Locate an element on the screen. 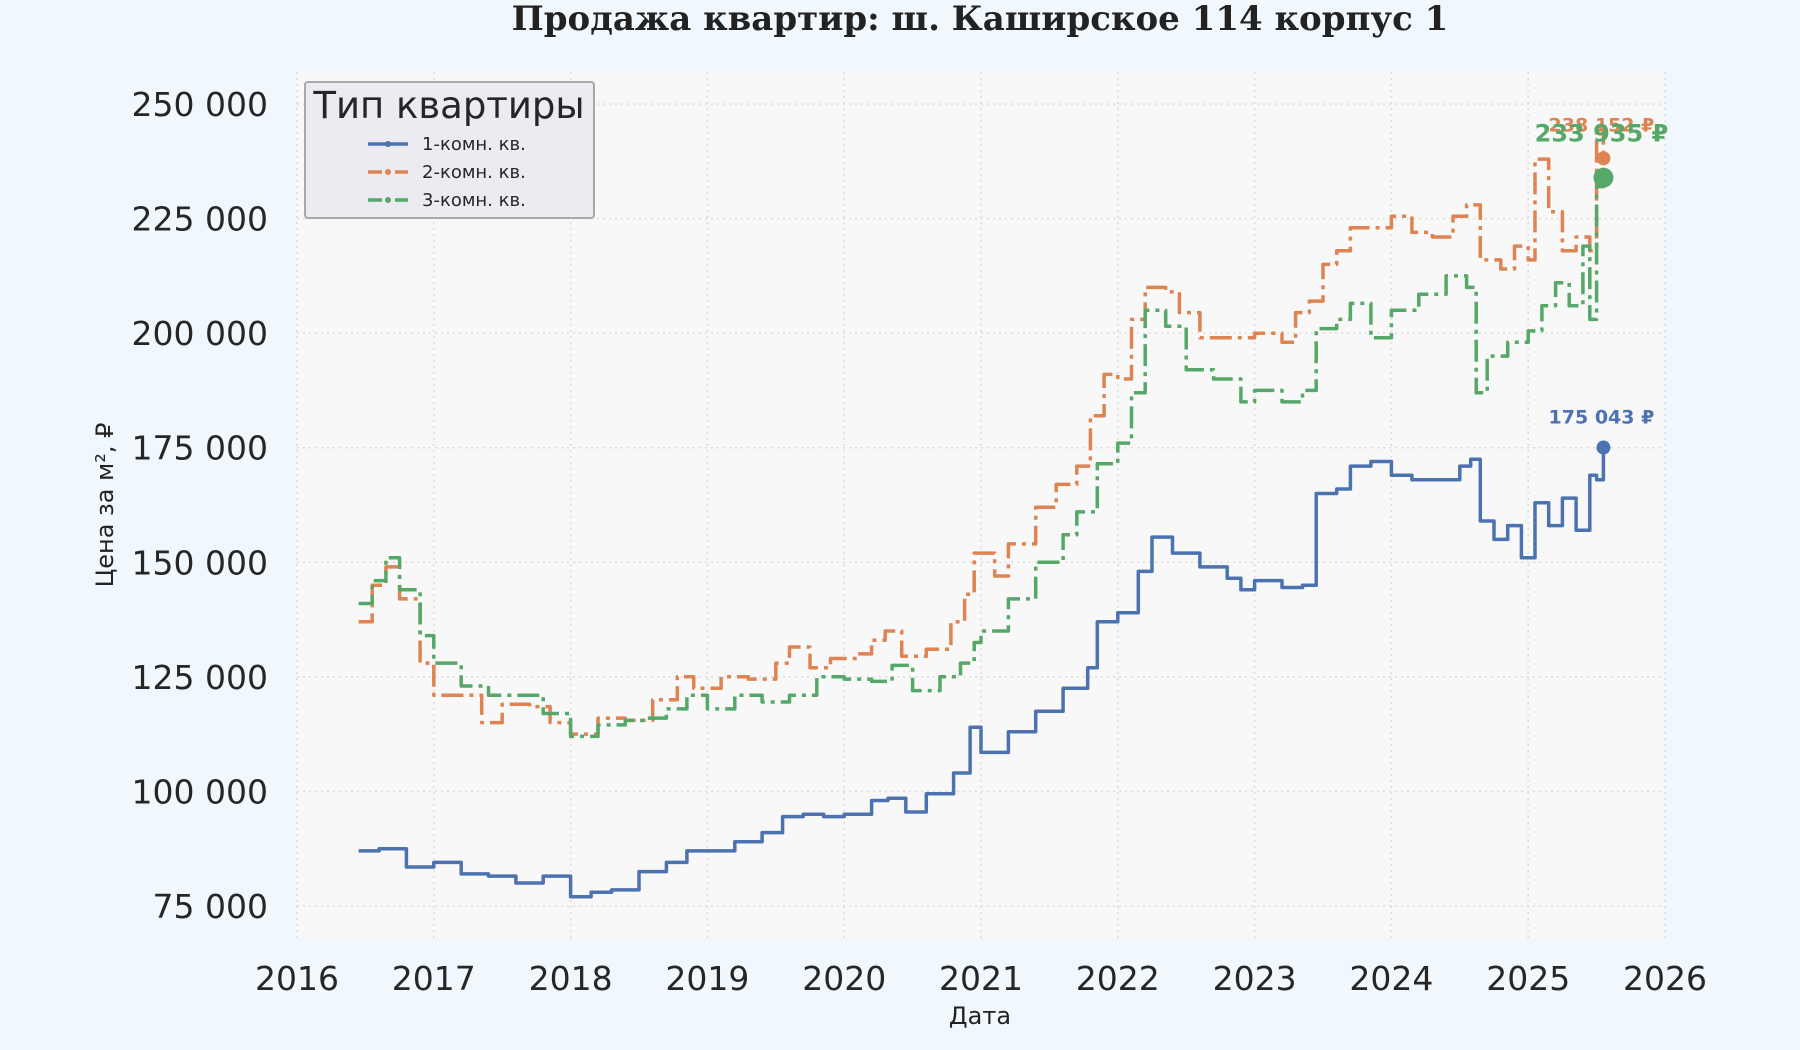 The image size is (1800, 1050). legend-entry-3: 3-комн. кв. is located at coordinates (474, 200).